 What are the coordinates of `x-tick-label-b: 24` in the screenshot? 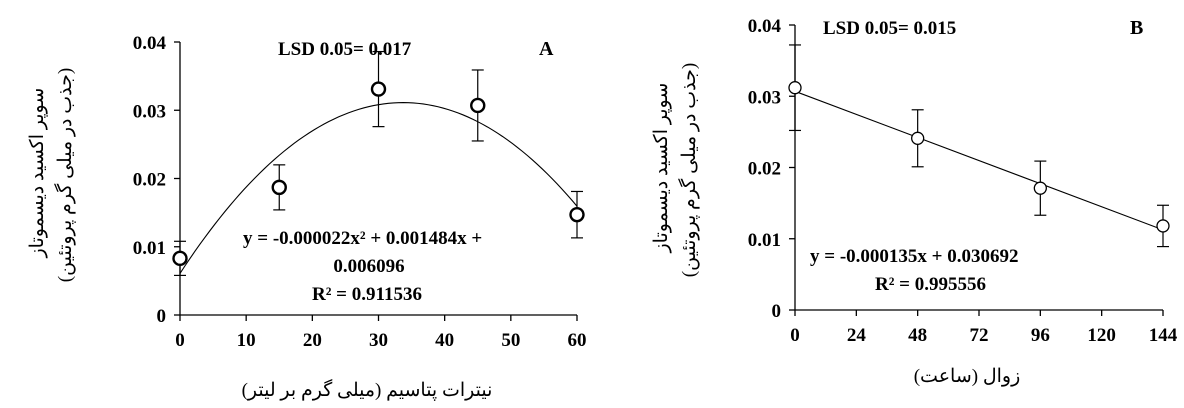 It's located at (857, 335).